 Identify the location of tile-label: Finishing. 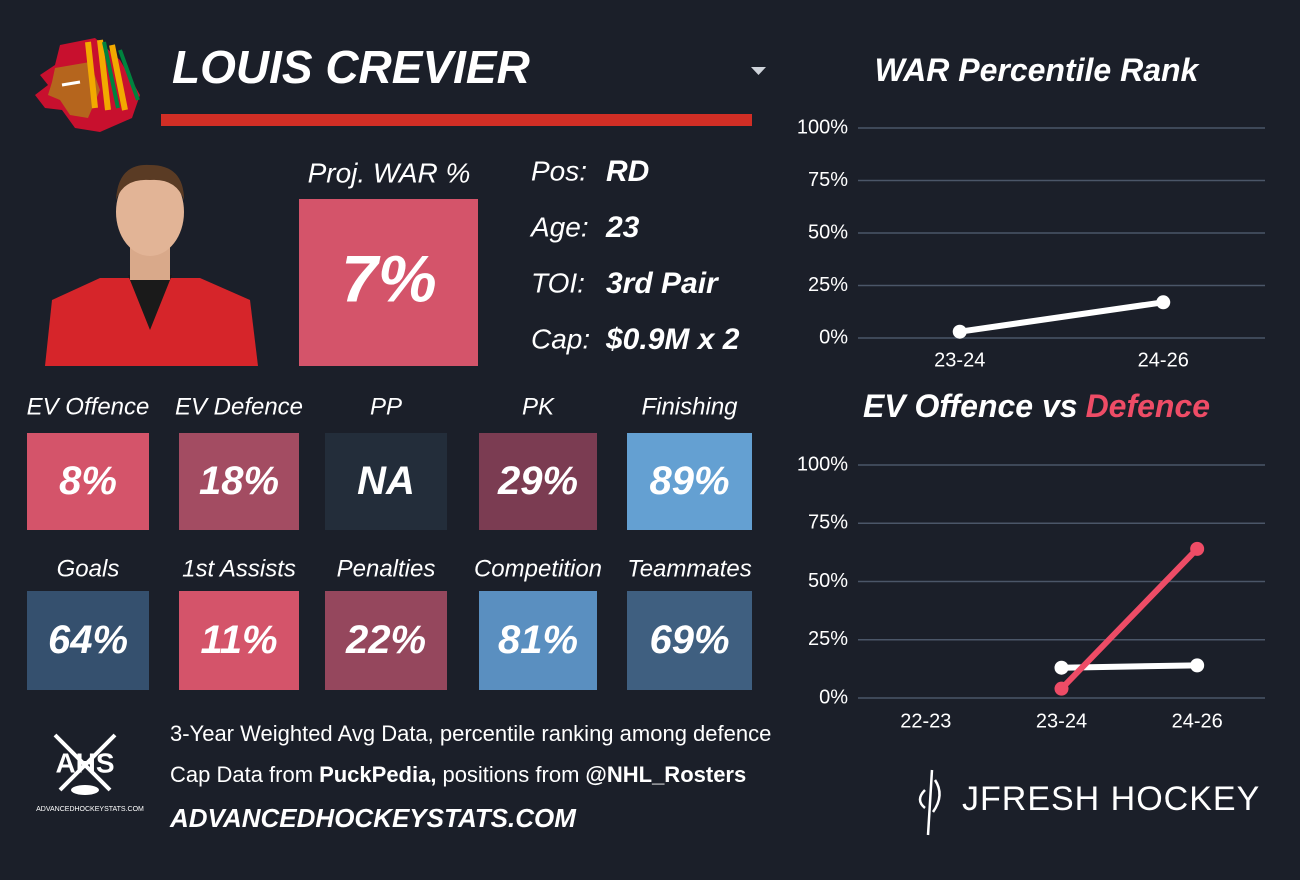
(689, 406).